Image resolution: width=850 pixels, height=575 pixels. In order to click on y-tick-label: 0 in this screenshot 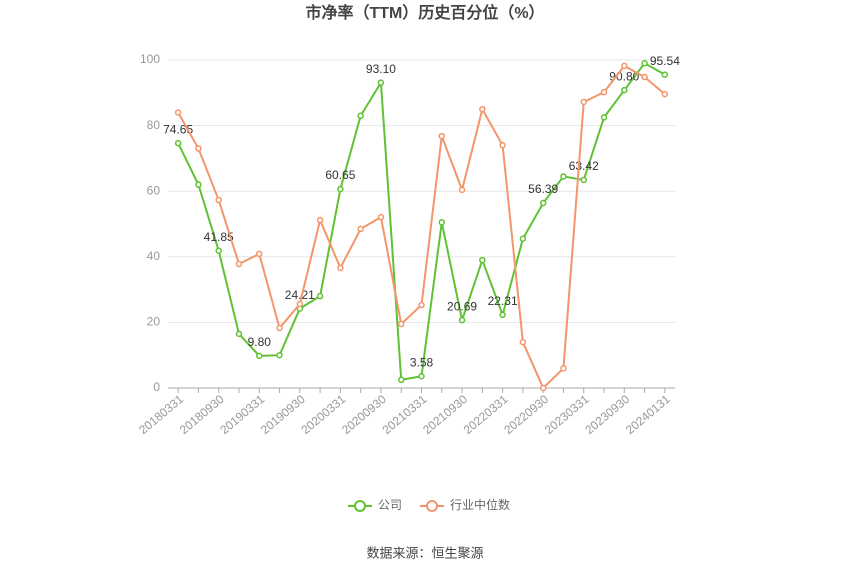, I will do `click(156, 387)`.